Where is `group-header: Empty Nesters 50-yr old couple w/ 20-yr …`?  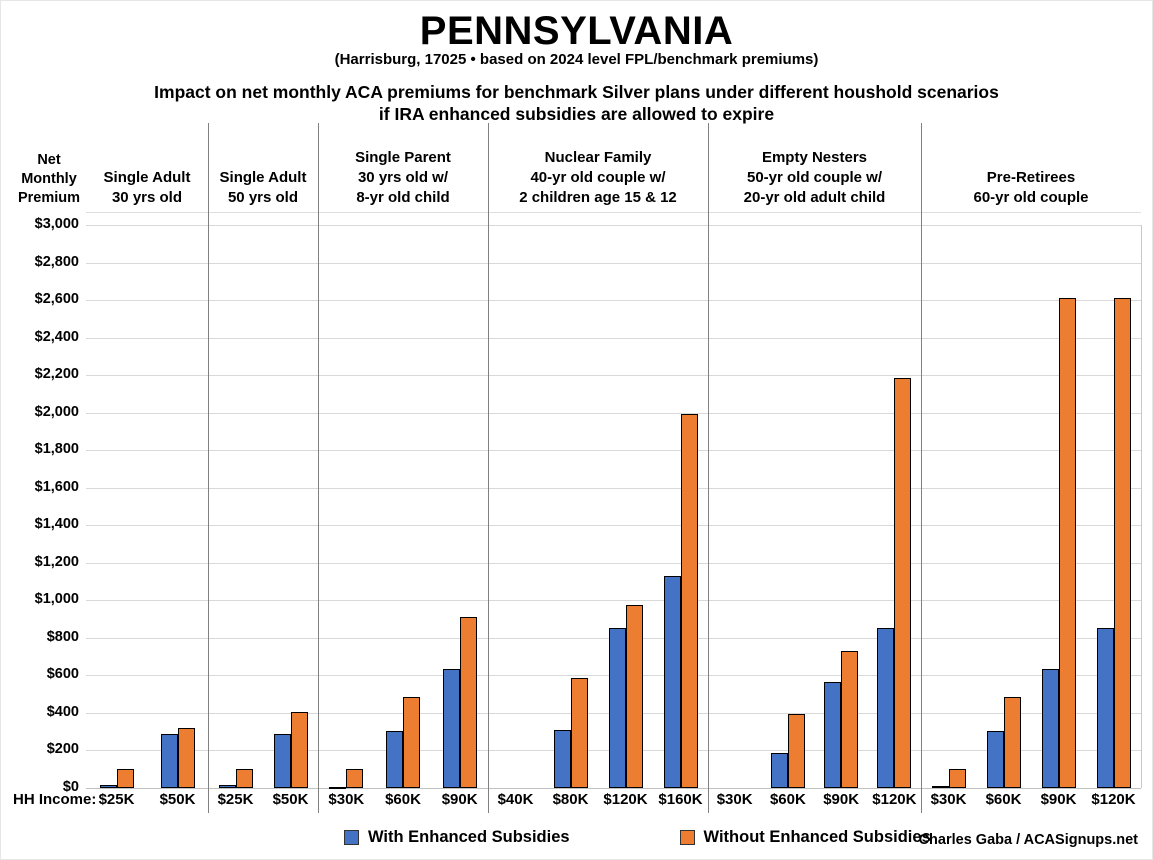
group-header: Empty Nesters 50-yr old couple w/ 20-yr … is located at coordinates (814, 177).